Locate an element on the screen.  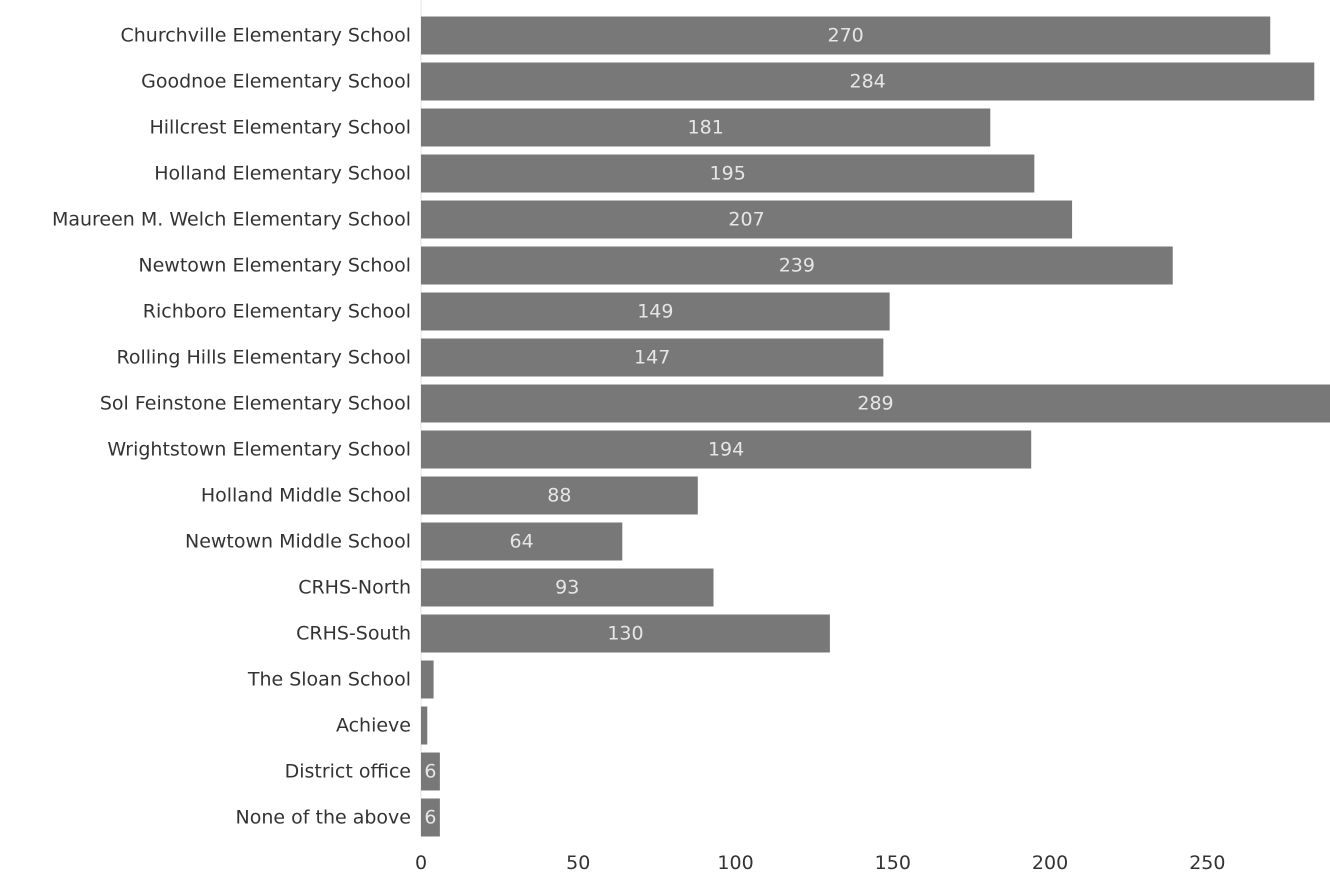
value-label: 239 is located at coordinates (797, 266).